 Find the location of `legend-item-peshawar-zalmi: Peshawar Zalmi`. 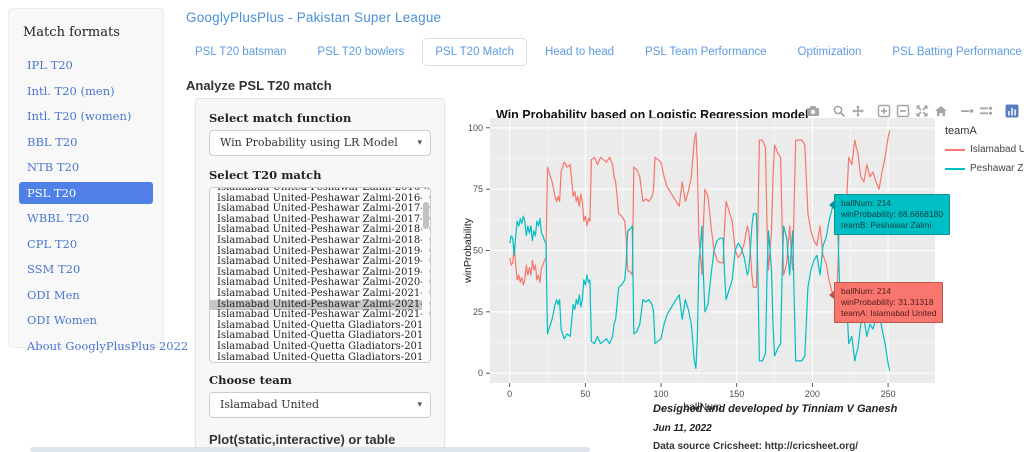

legend-item-peshawar-zalmi: Peshawar Zalmi is located at coordinates (984, 168).